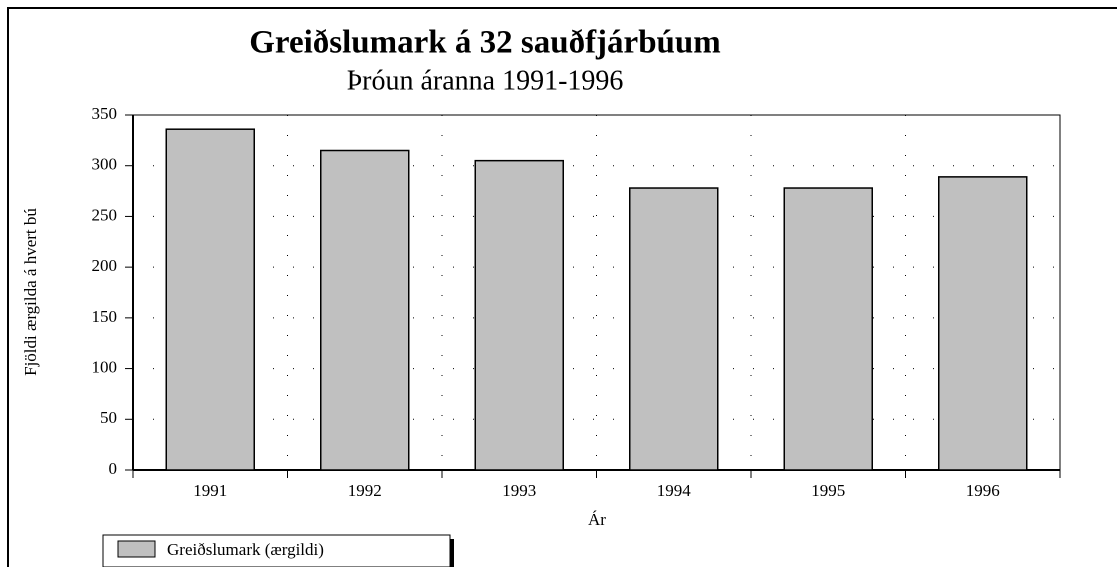 This screenshot has height=567, width=1117. Describe the element at coordinates (485, 80) in the screenshot. I see `chart-subtitle: Þróun áranna 1991-1996` at that location.